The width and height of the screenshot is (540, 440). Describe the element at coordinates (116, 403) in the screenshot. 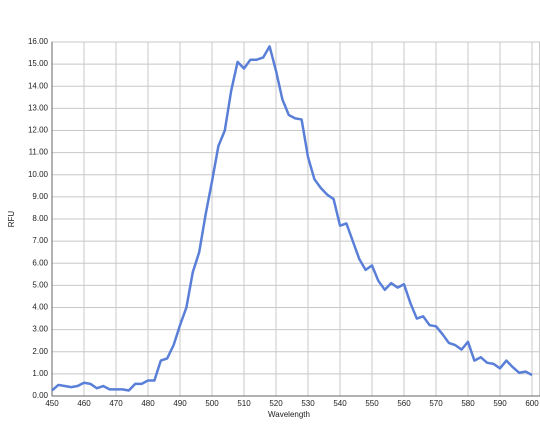

I see `x-tick-label: 470` at that location.